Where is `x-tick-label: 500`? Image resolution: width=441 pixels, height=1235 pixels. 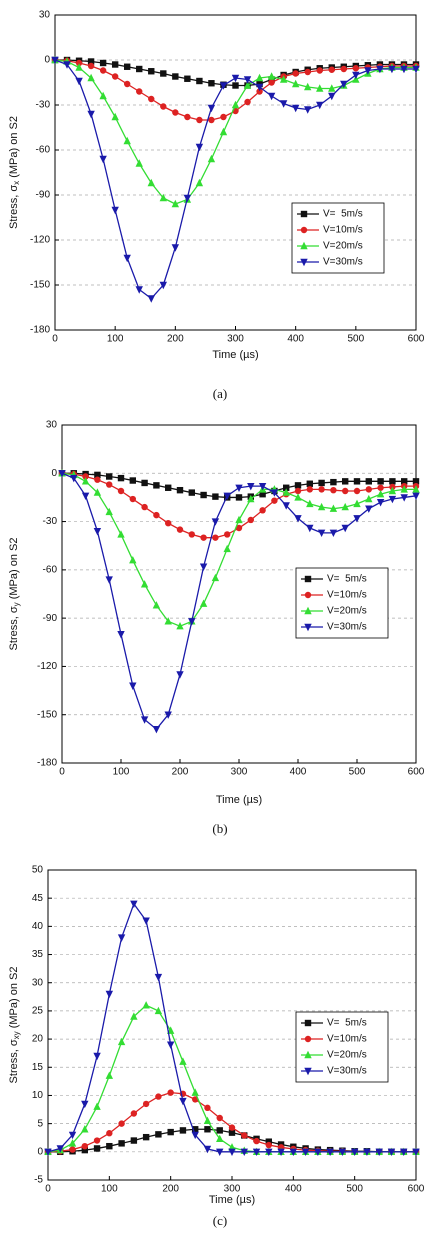 x-tick-label: 500 is located at coordinates (355, 339).